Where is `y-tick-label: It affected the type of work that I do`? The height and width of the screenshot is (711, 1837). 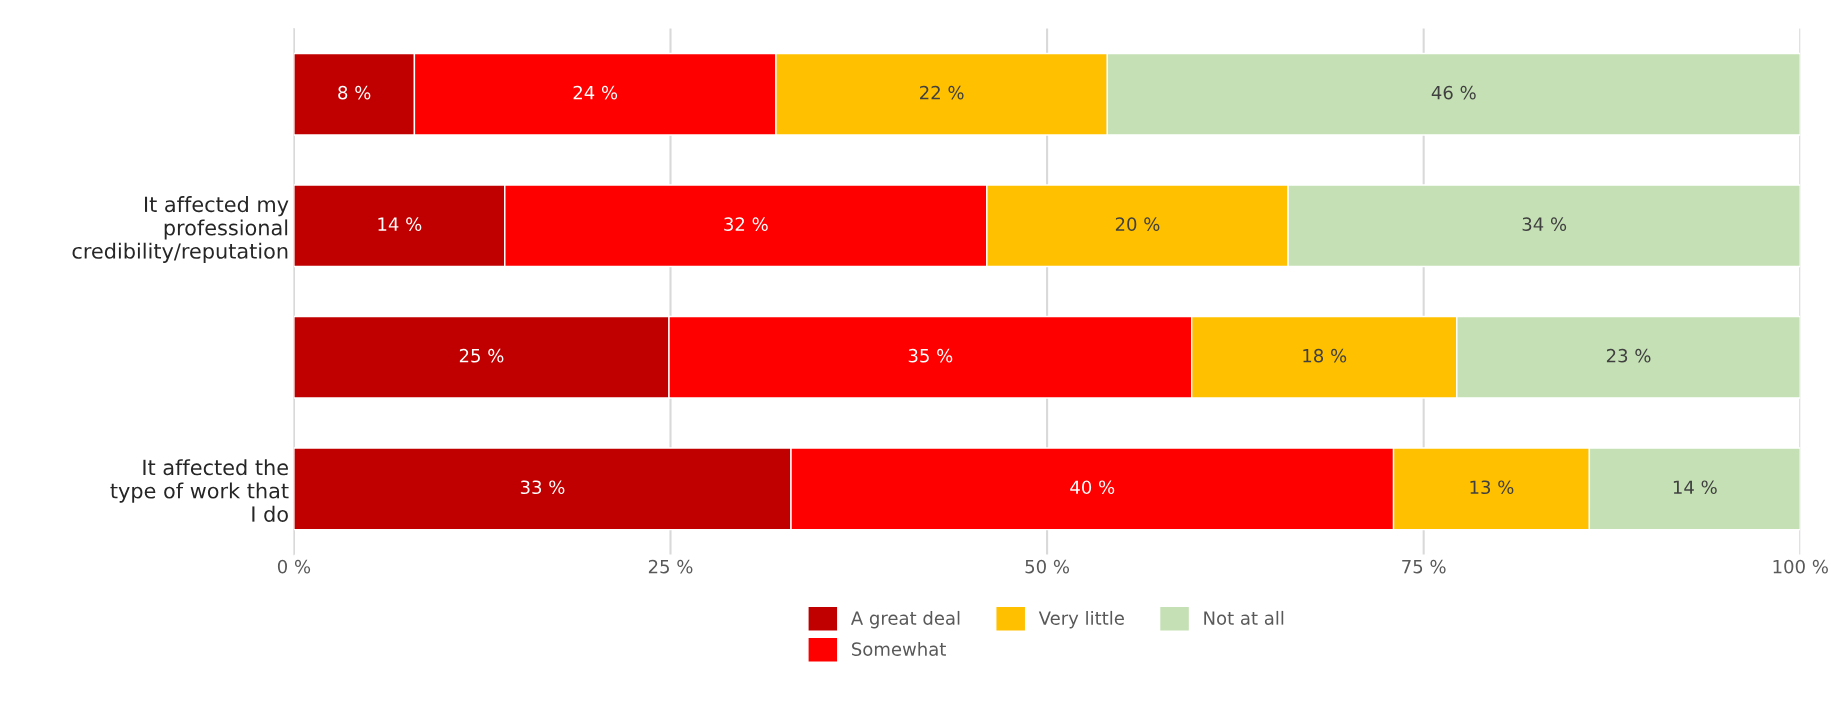 y-tick-label: It affected the type of work that I do is located at coordinates (199, 490).